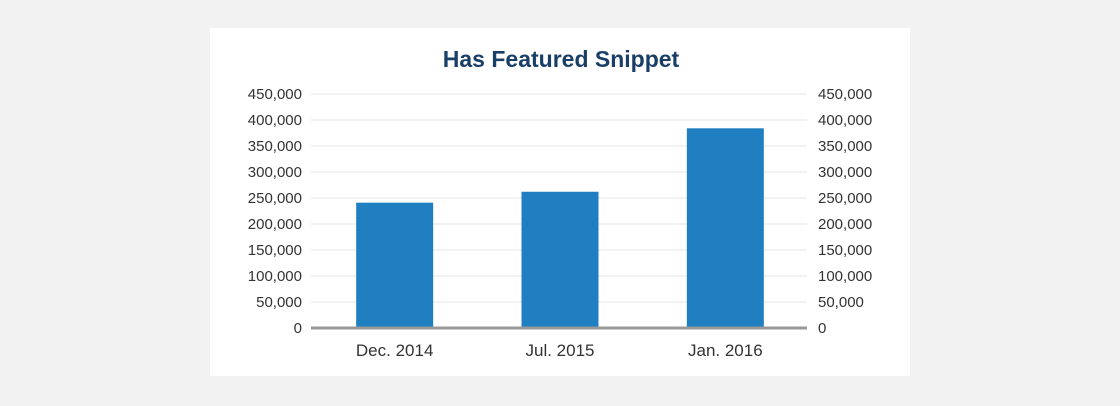  I want to click on y-tick-label-left: 400,000, so click(275, 120).